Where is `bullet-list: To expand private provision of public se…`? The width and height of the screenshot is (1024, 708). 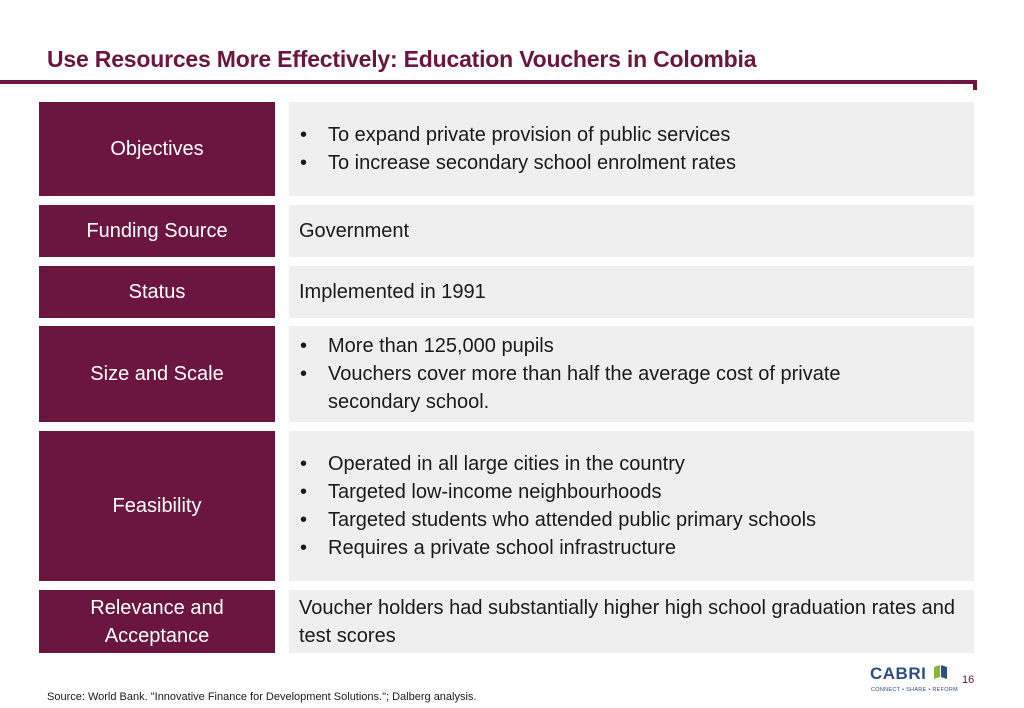
bullet-list: To expand private provision of public se… is located at coordinates (631, 149).